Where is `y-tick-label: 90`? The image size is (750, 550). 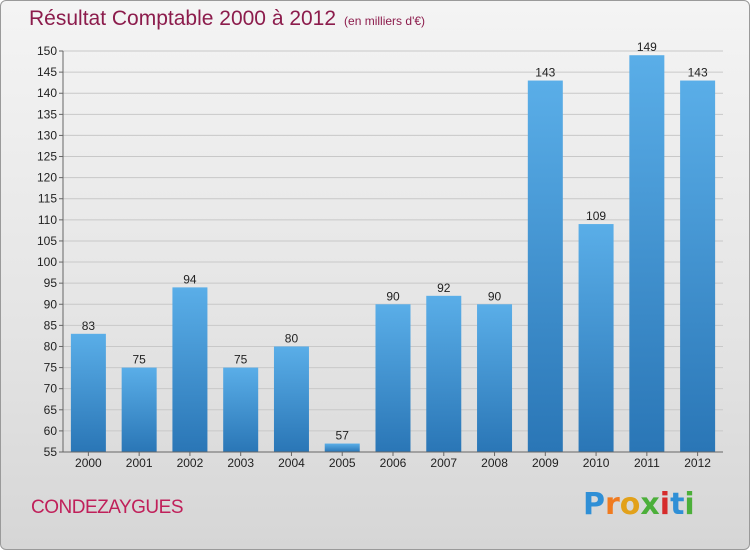
y-tick-label: 90 is located at coordinates (51, 304).